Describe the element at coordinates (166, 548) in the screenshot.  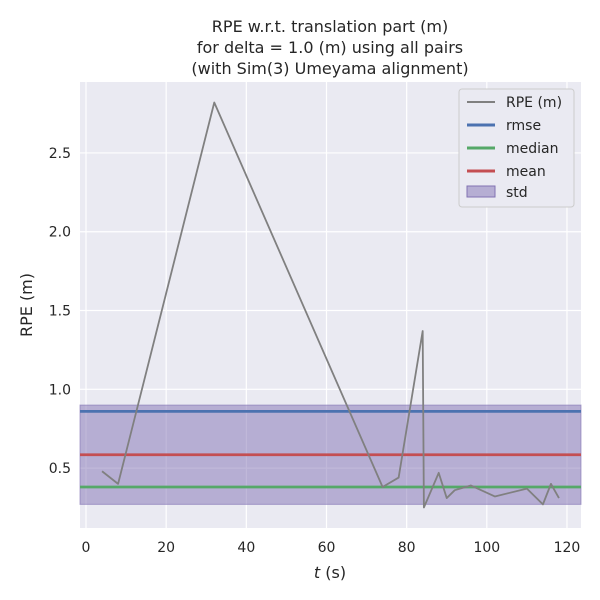
I see `x-tick-label: 20` at that location.